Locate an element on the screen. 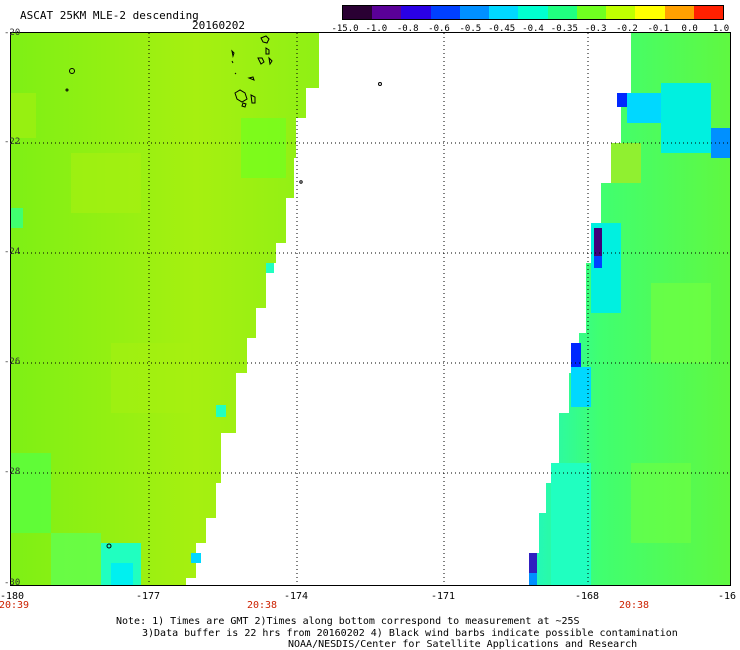 The height and width of the screenshot is (650, 740). color-scale-label: -15.0 is located at coordinates (345, 29).